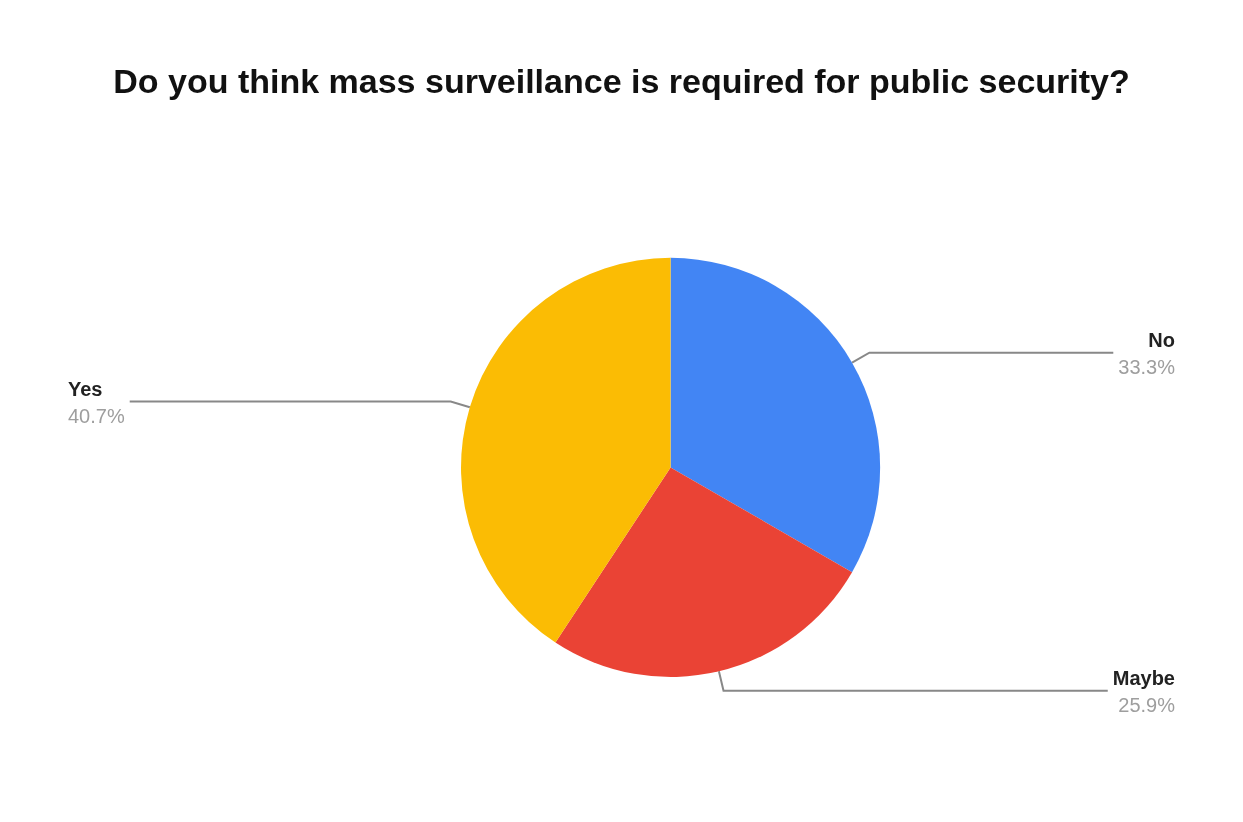  Describe the element at coordinates (1161, 339) in the screenshot. I see `slice-label: No` at that location.